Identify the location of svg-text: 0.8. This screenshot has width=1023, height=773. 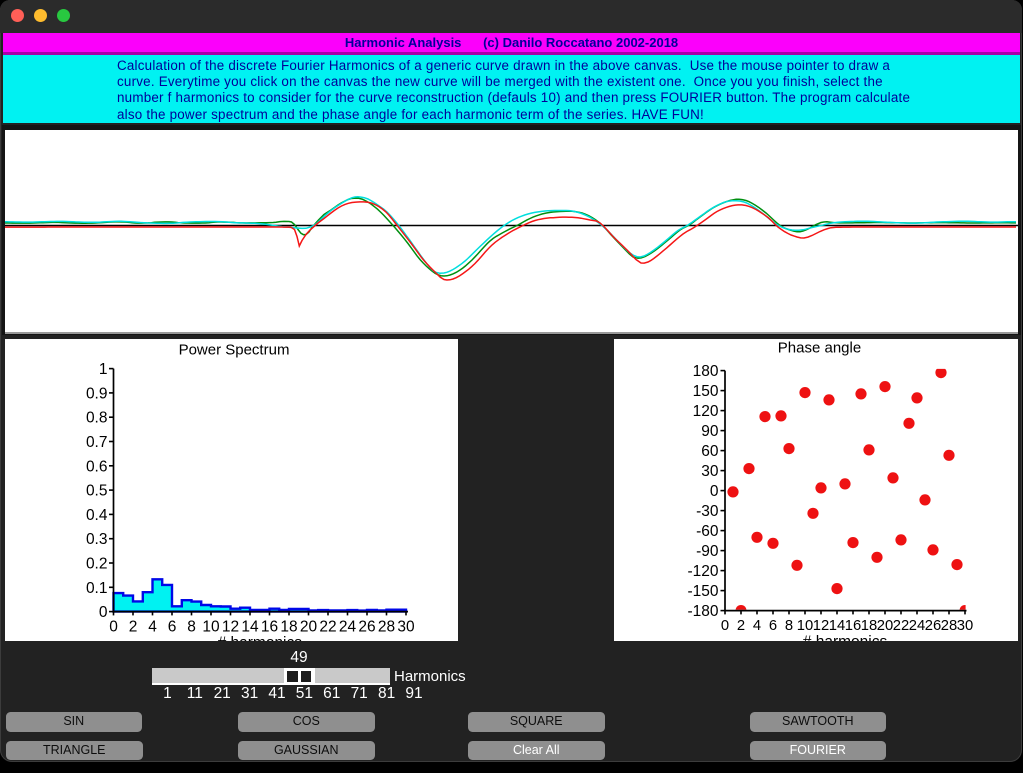
(97, 418).